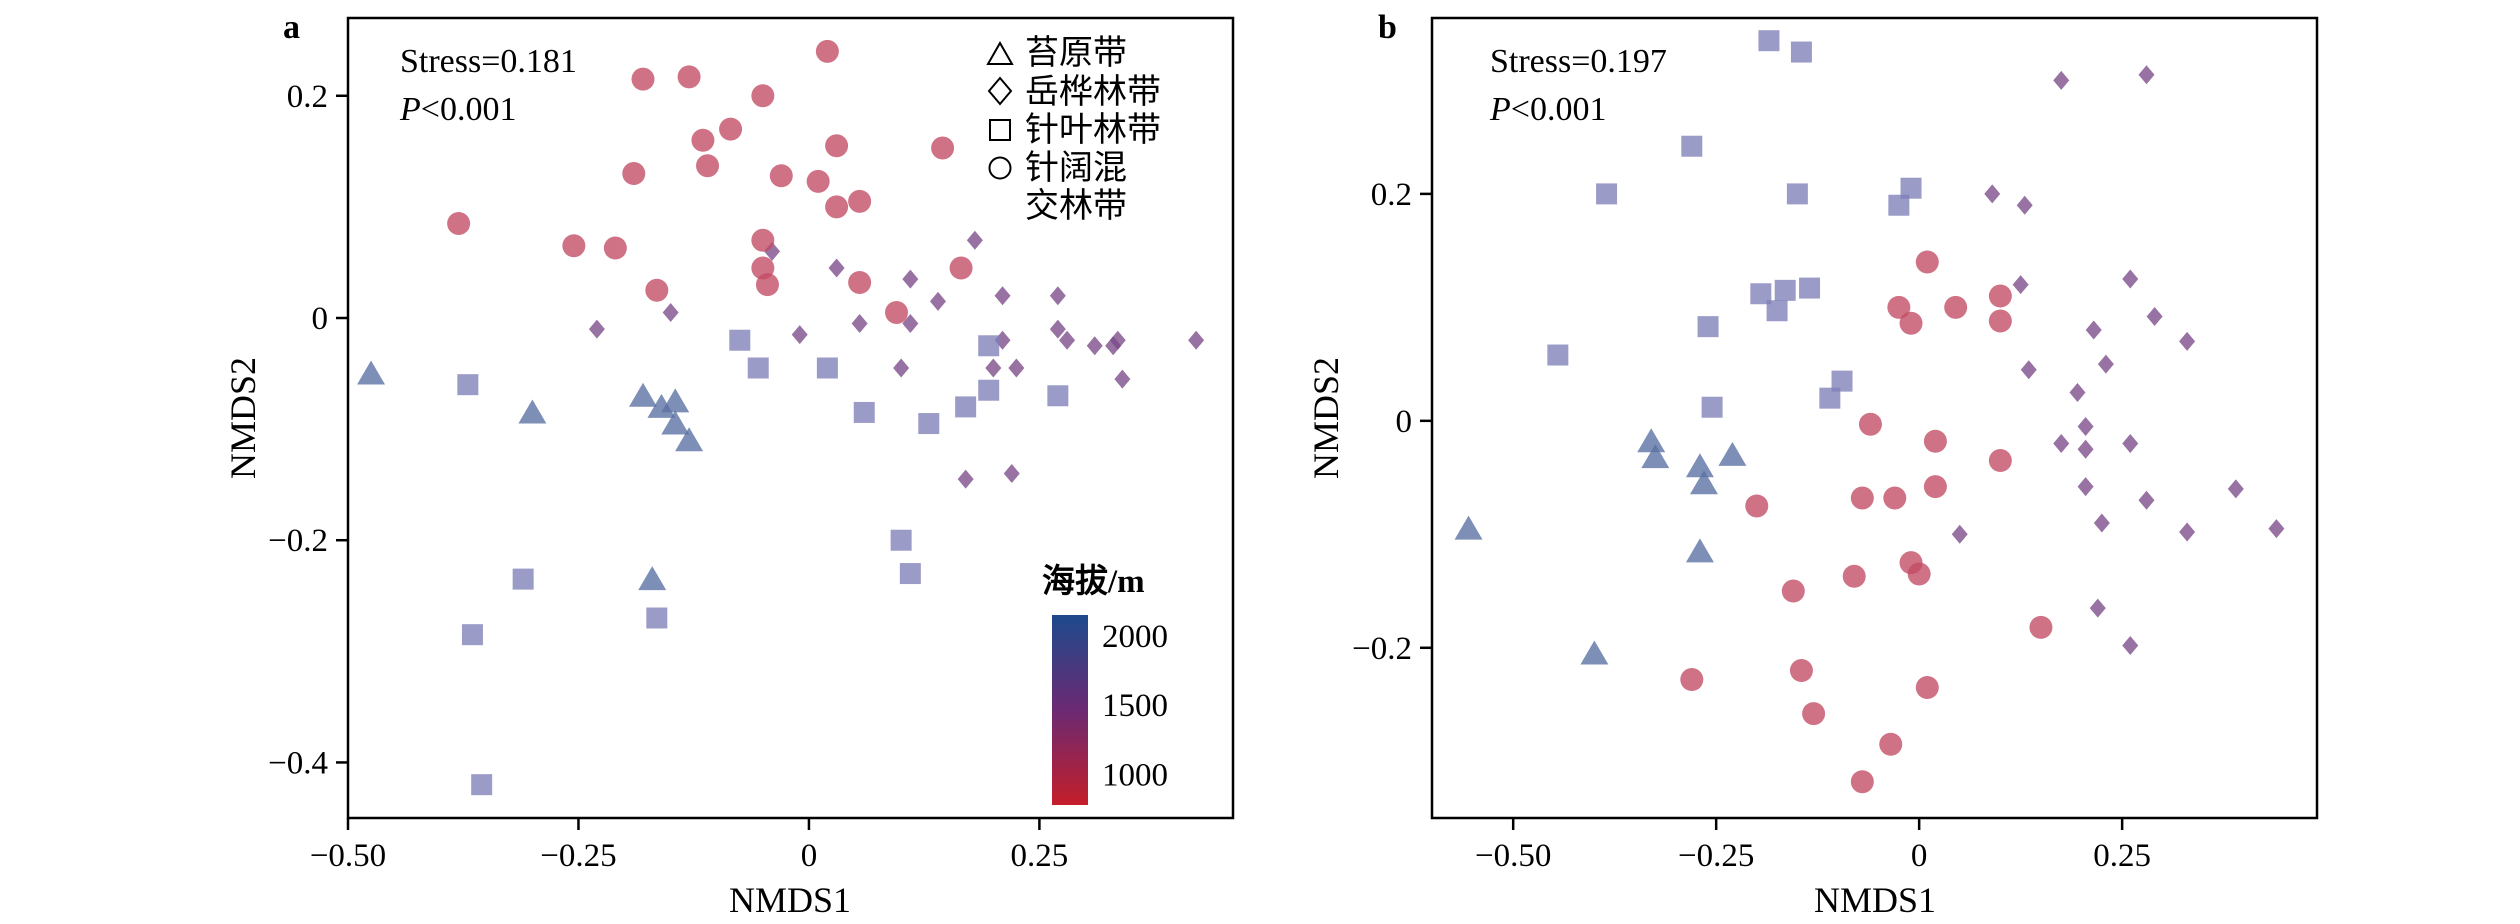 The height and width of the screenshot is (924, 2520). Describe the element at coordinates (578, 856) in the screenshot. I see `panel-a-x-tick-label: −0.25` at that location.